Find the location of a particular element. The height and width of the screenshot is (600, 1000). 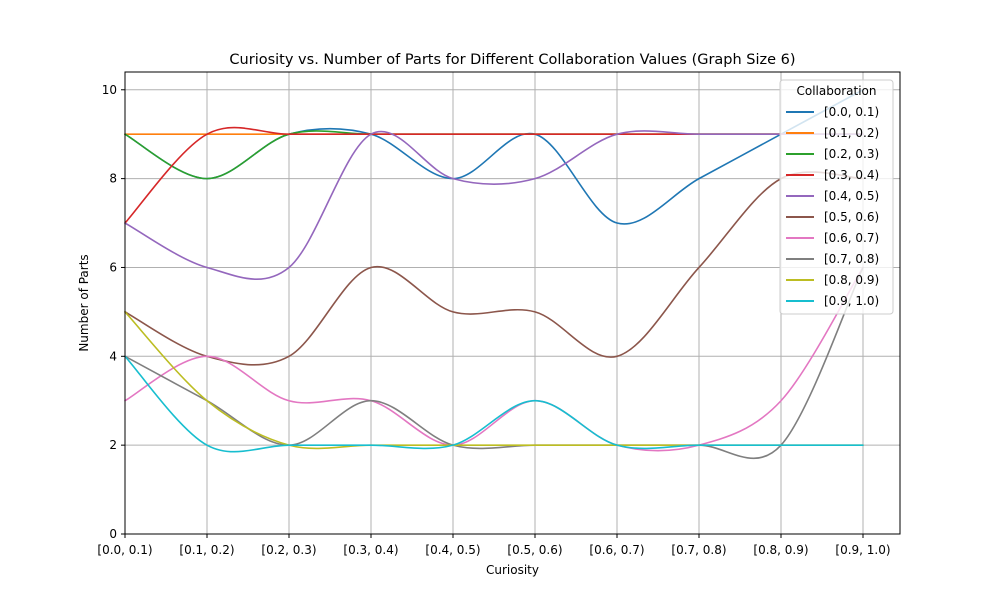

x-tick-label: [0.8, 0.9) is located at coordinates (780, 550).